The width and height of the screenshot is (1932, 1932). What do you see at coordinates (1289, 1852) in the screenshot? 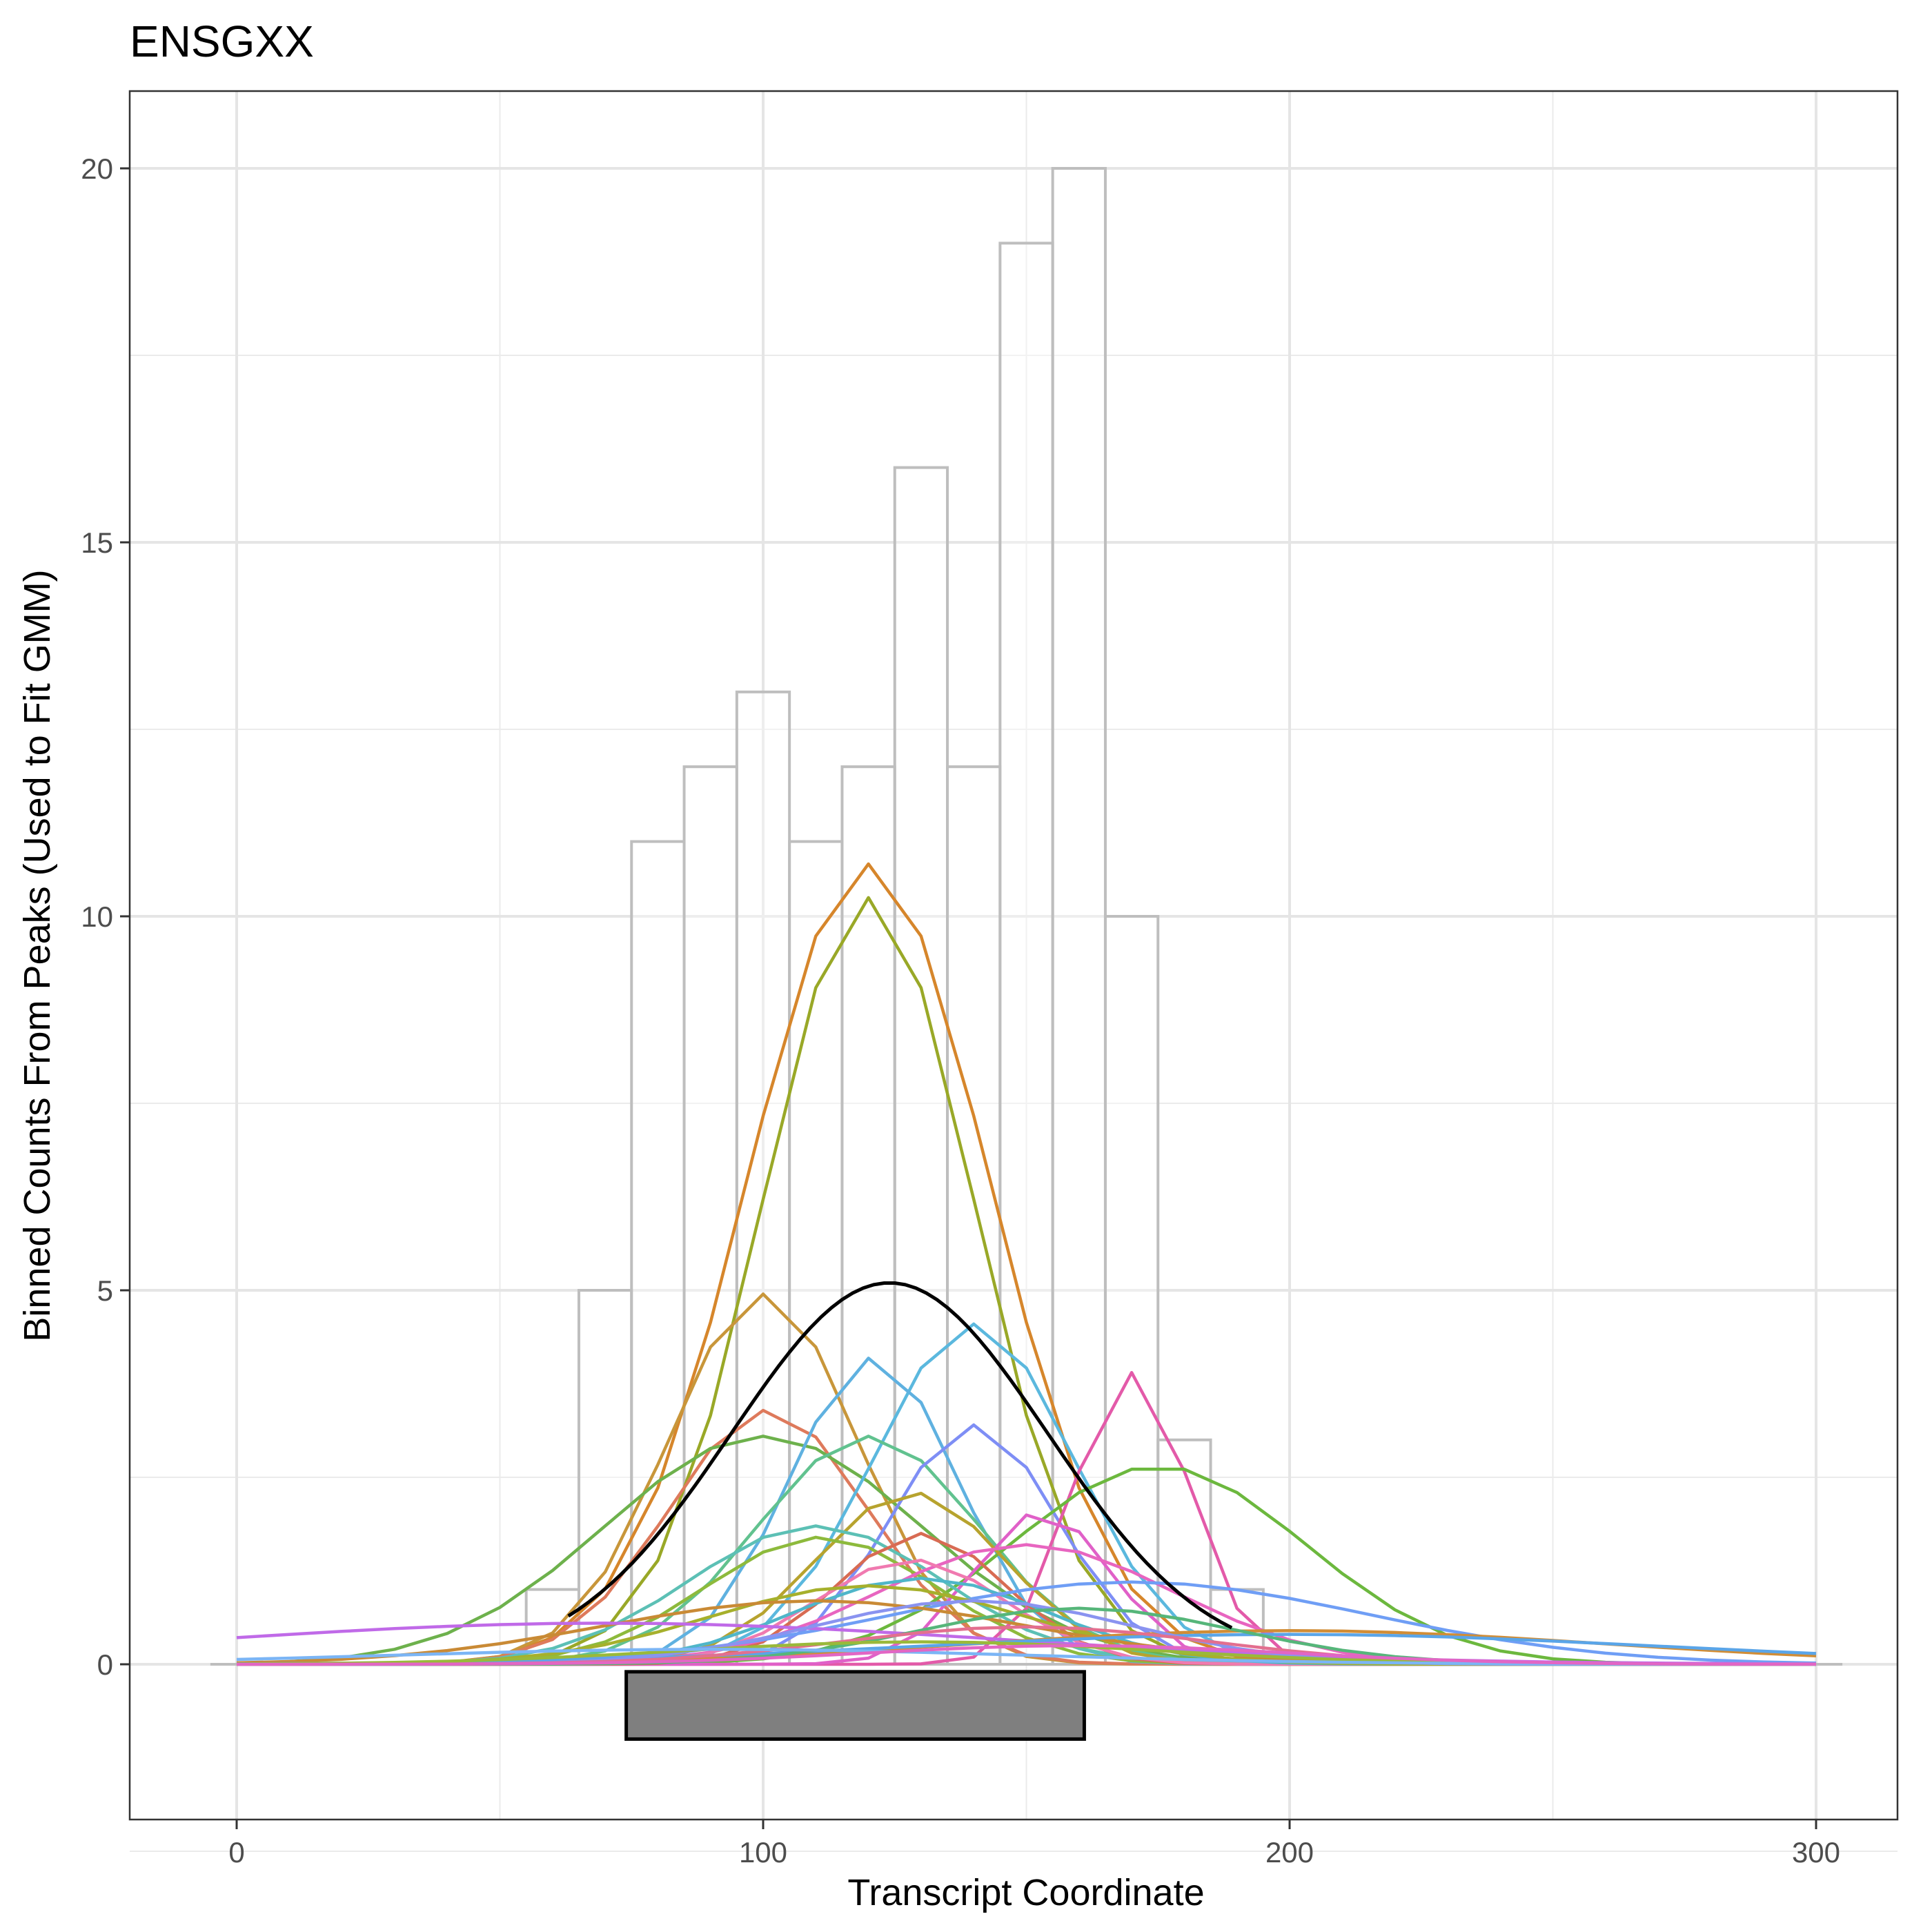
I see `x-tick-label: 200` at bounding box center [1289, 1852].